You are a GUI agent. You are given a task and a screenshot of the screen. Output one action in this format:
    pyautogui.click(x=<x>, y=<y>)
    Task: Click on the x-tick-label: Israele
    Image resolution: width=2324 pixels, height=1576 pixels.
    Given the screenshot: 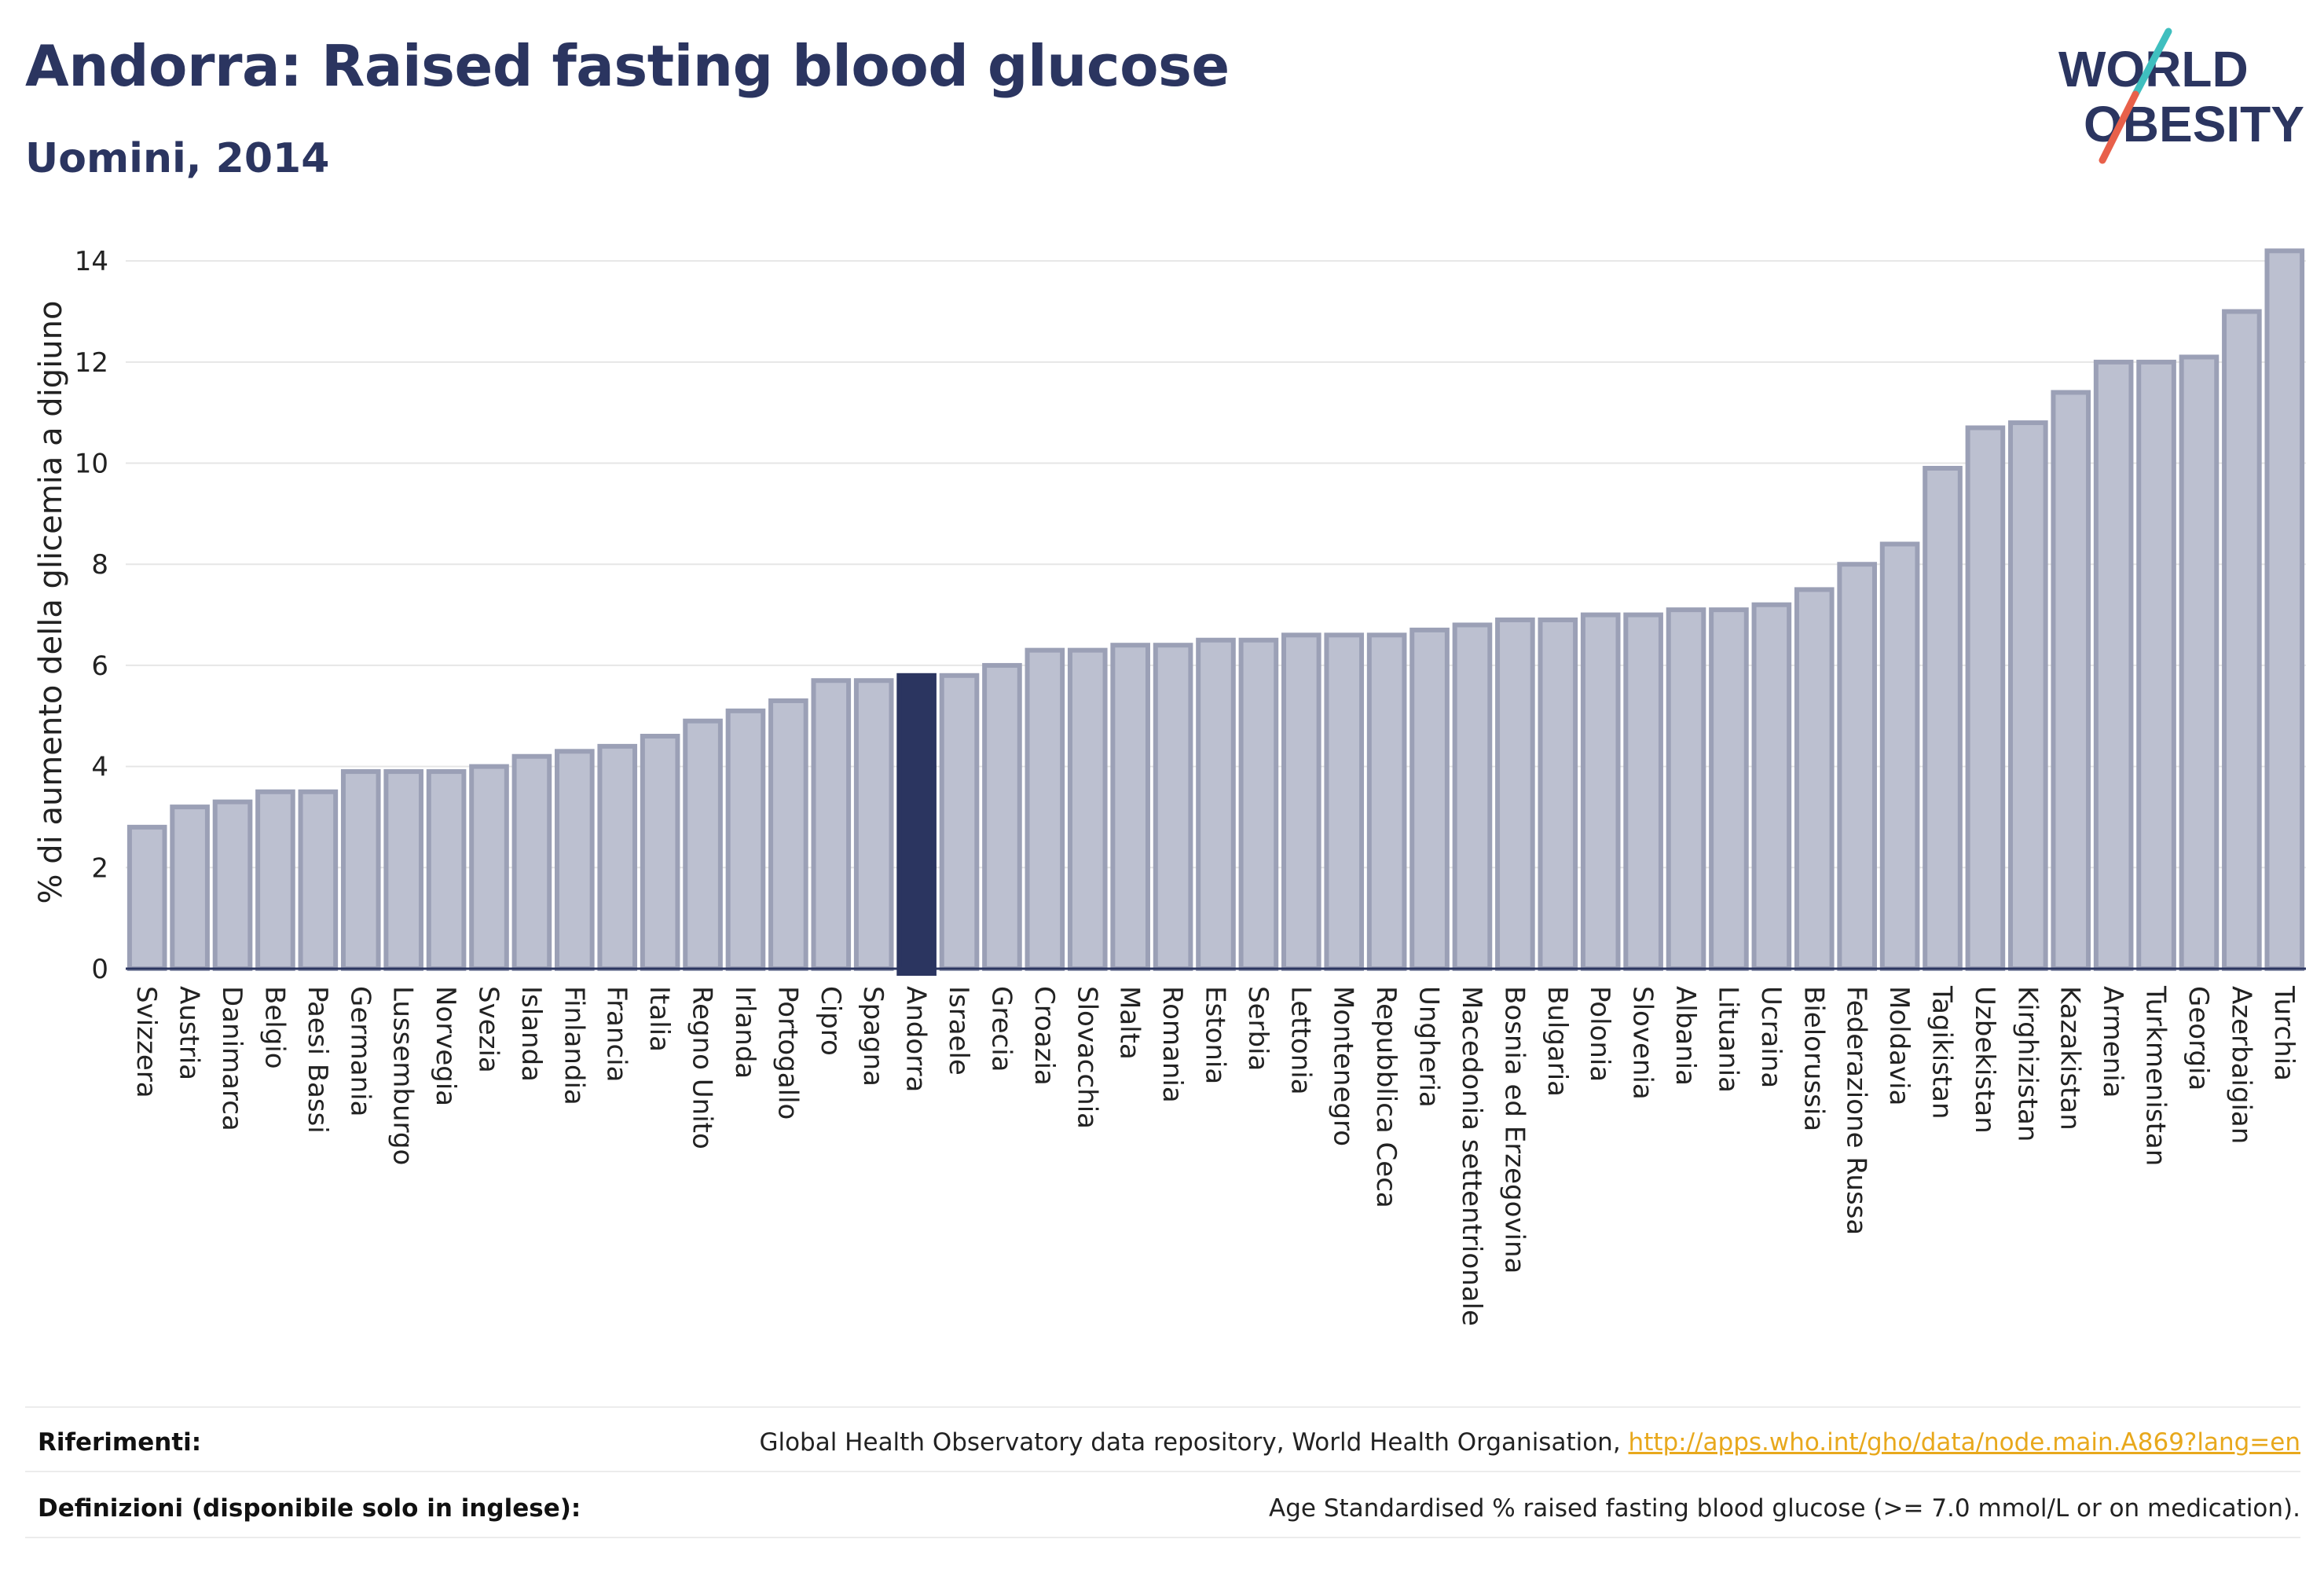 What is the action you would take?
    pyautogui.click(x=958, y=1031)
    